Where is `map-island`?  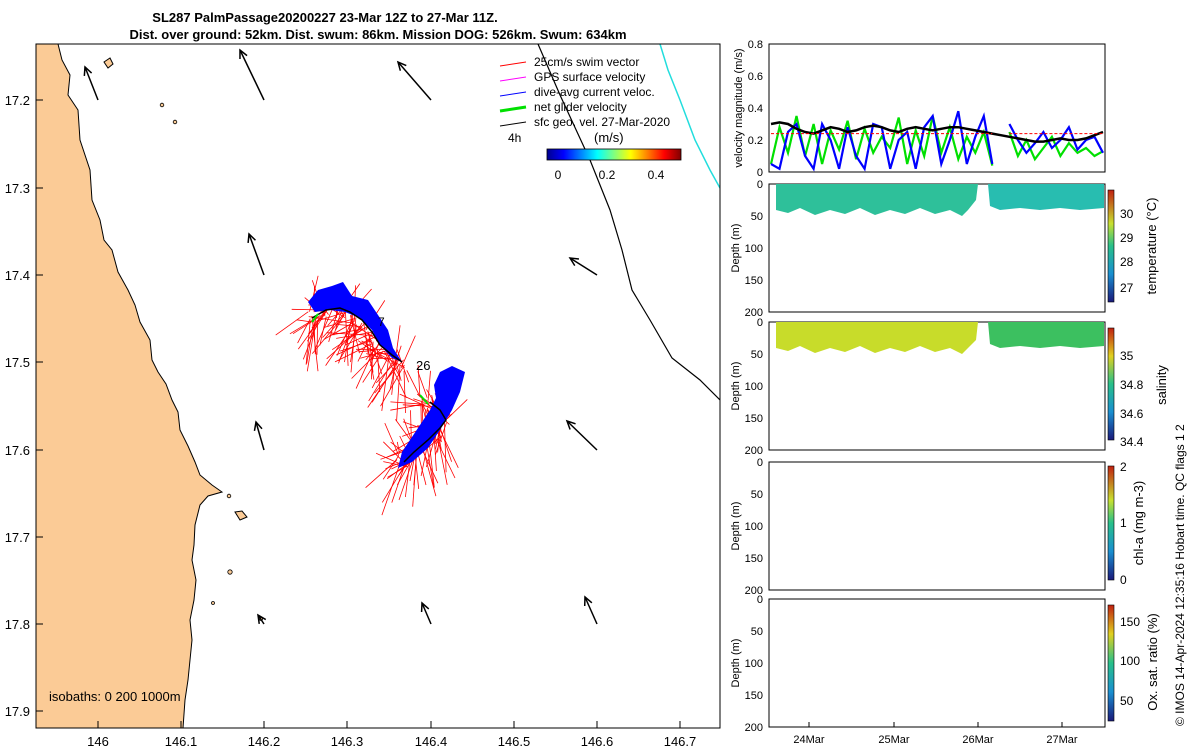
map-island is located at coordinates (241, 515).